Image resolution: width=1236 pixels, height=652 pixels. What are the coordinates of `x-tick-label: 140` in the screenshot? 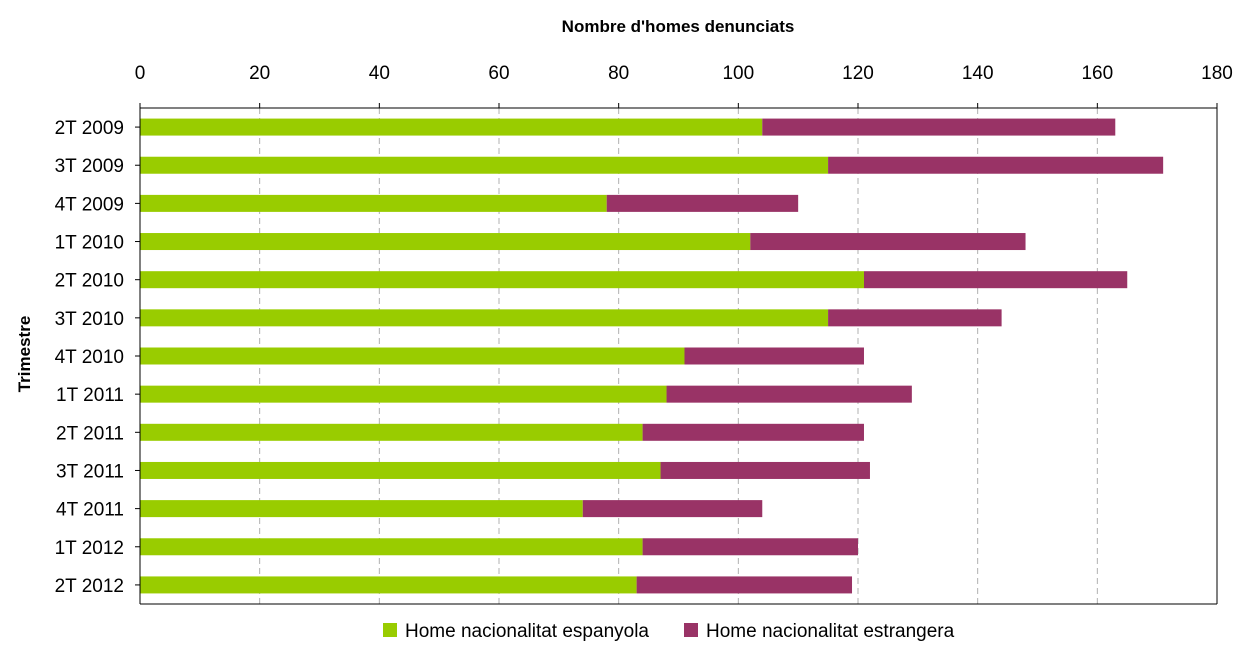 It's located at (978, 73).